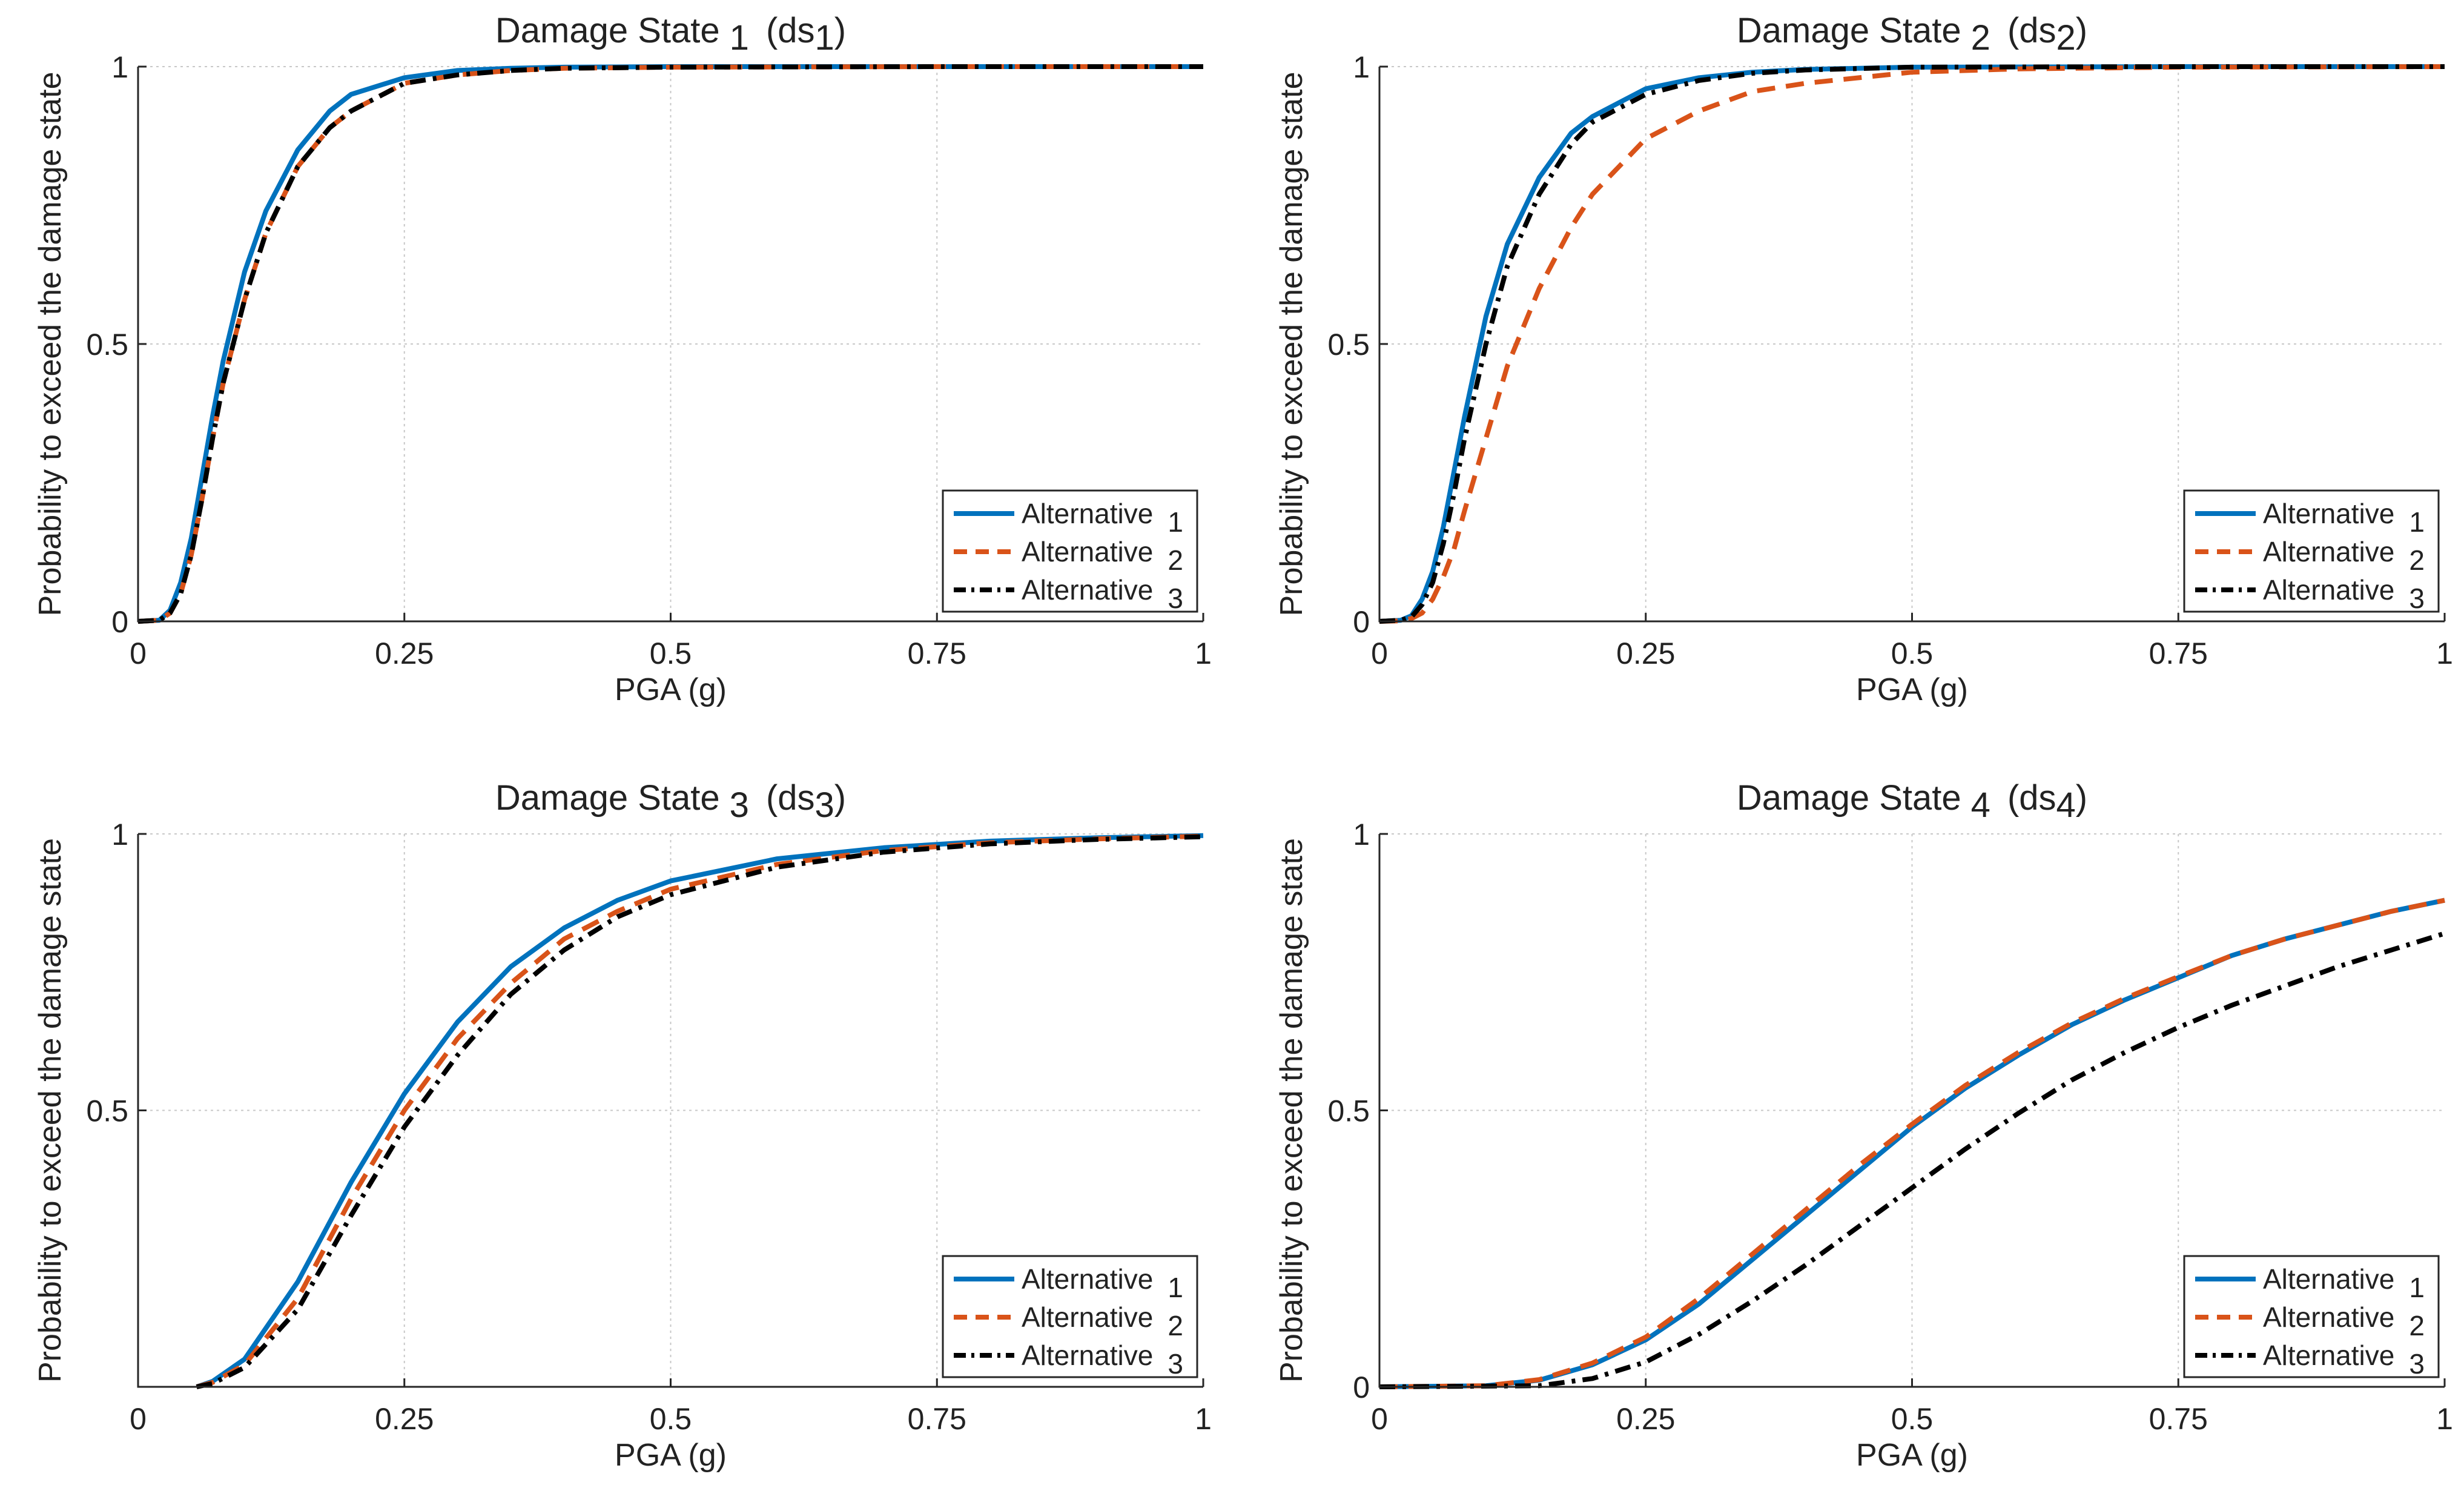 This screenshot has height=1491, width=2464. I want to click on chart-title: Damage State 1 (ds1), so click(670, 34).